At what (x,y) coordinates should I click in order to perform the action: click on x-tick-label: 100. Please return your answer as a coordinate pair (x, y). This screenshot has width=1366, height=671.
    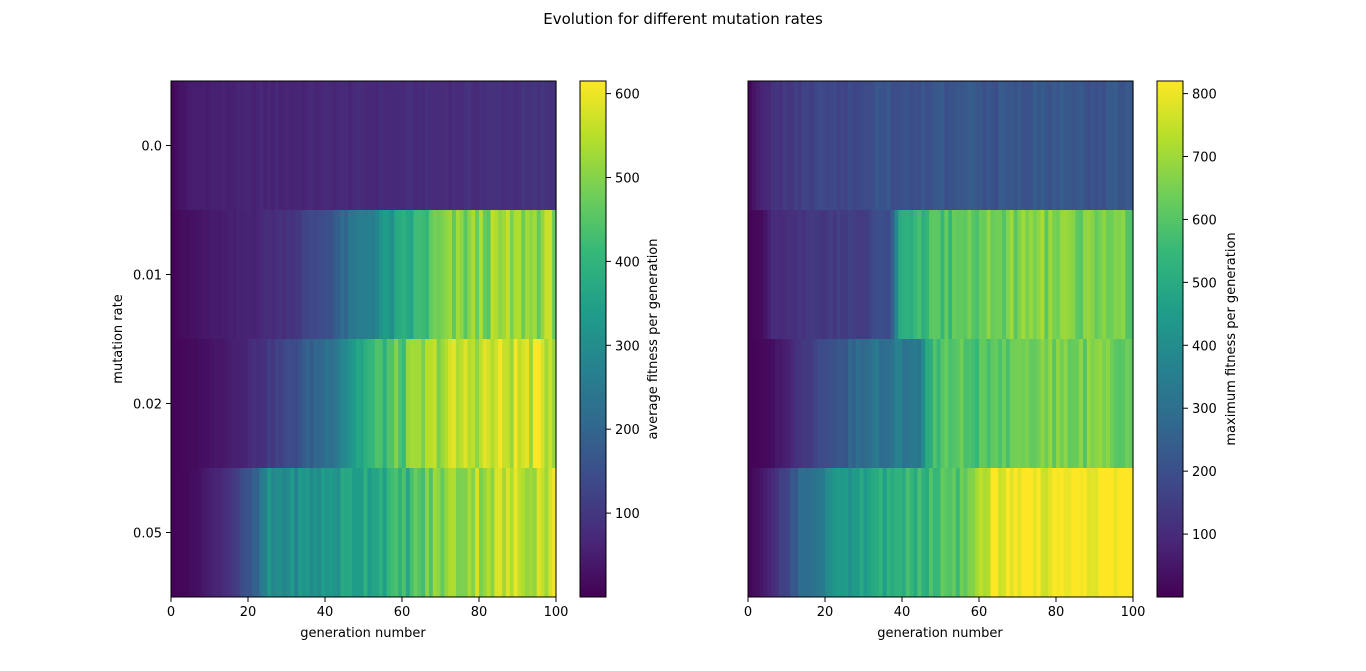
    Looking at the image, I should click on (1133, 612).